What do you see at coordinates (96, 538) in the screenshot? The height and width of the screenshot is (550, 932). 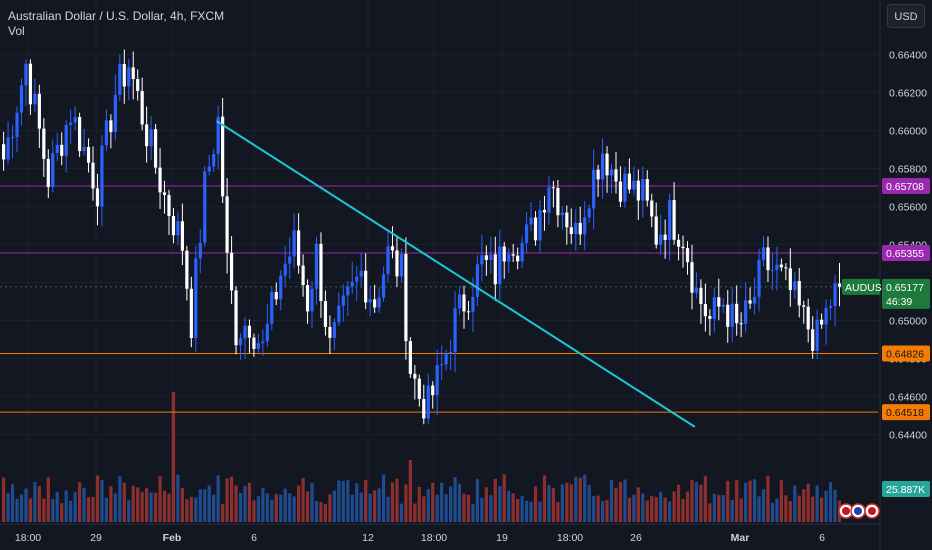 I see `time-tick-label: 29` at bounding box center [96, 538].